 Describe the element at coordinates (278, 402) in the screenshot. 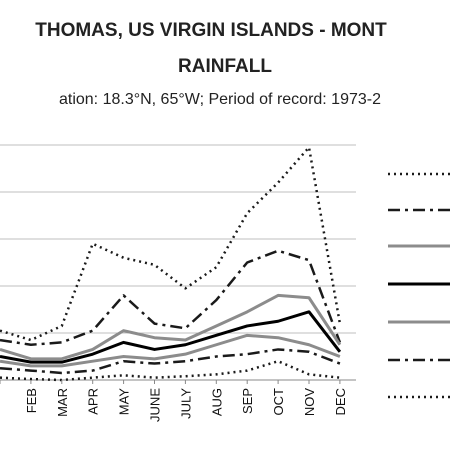

I see `x-tick-label: OCT` at that location.